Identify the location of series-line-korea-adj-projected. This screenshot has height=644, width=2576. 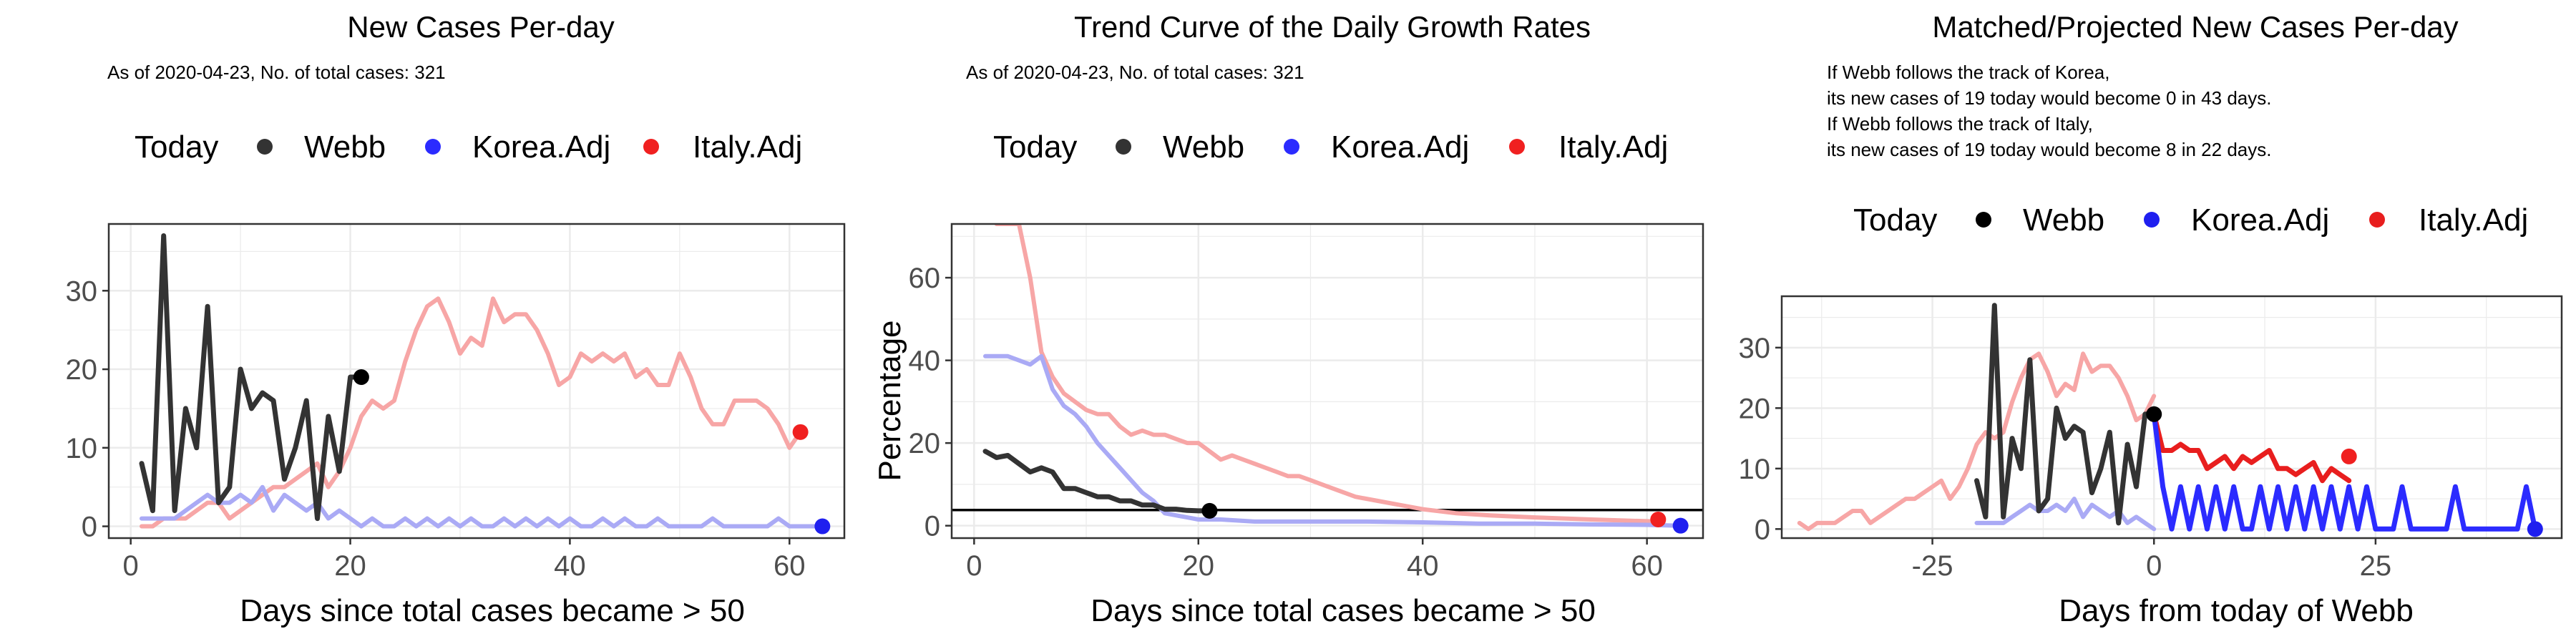
(2344, 471).